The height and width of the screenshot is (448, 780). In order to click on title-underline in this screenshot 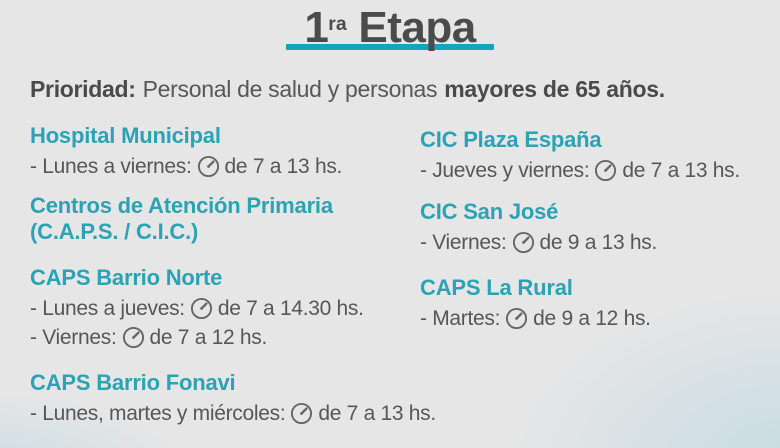, I will do `click(390, 46)`.